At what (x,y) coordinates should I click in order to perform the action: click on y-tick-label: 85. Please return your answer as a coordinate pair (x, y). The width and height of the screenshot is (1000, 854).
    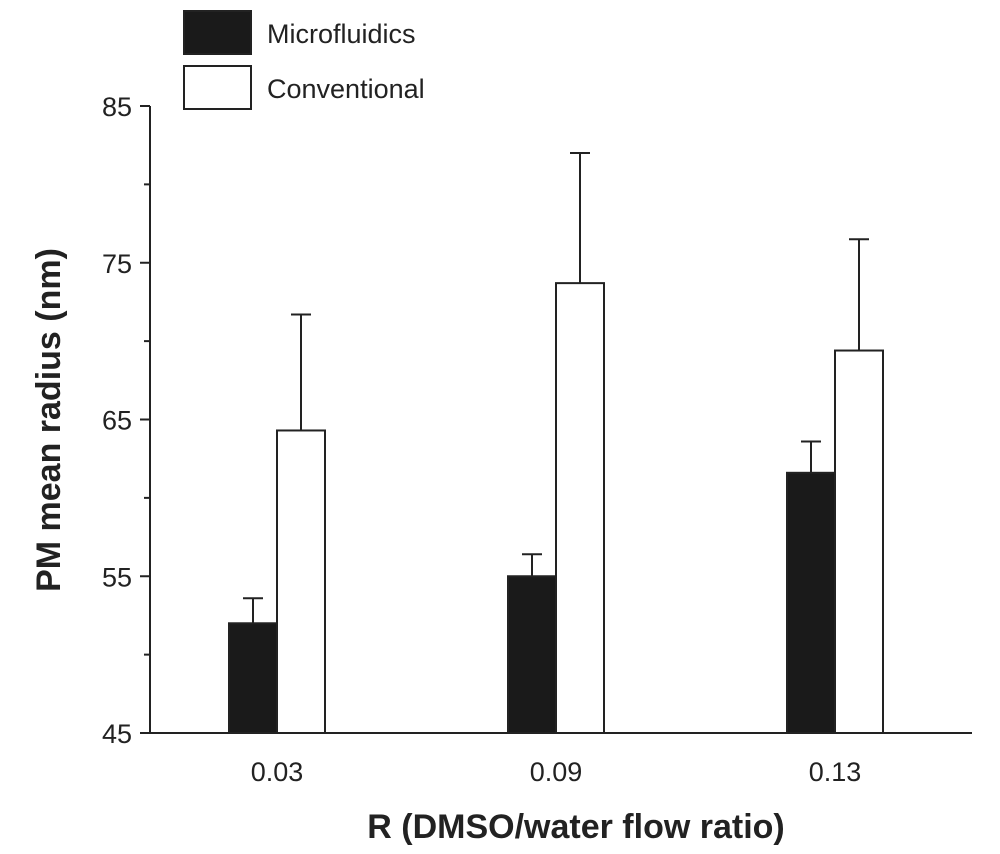
    Looking at the image, I should click on (117, 107).